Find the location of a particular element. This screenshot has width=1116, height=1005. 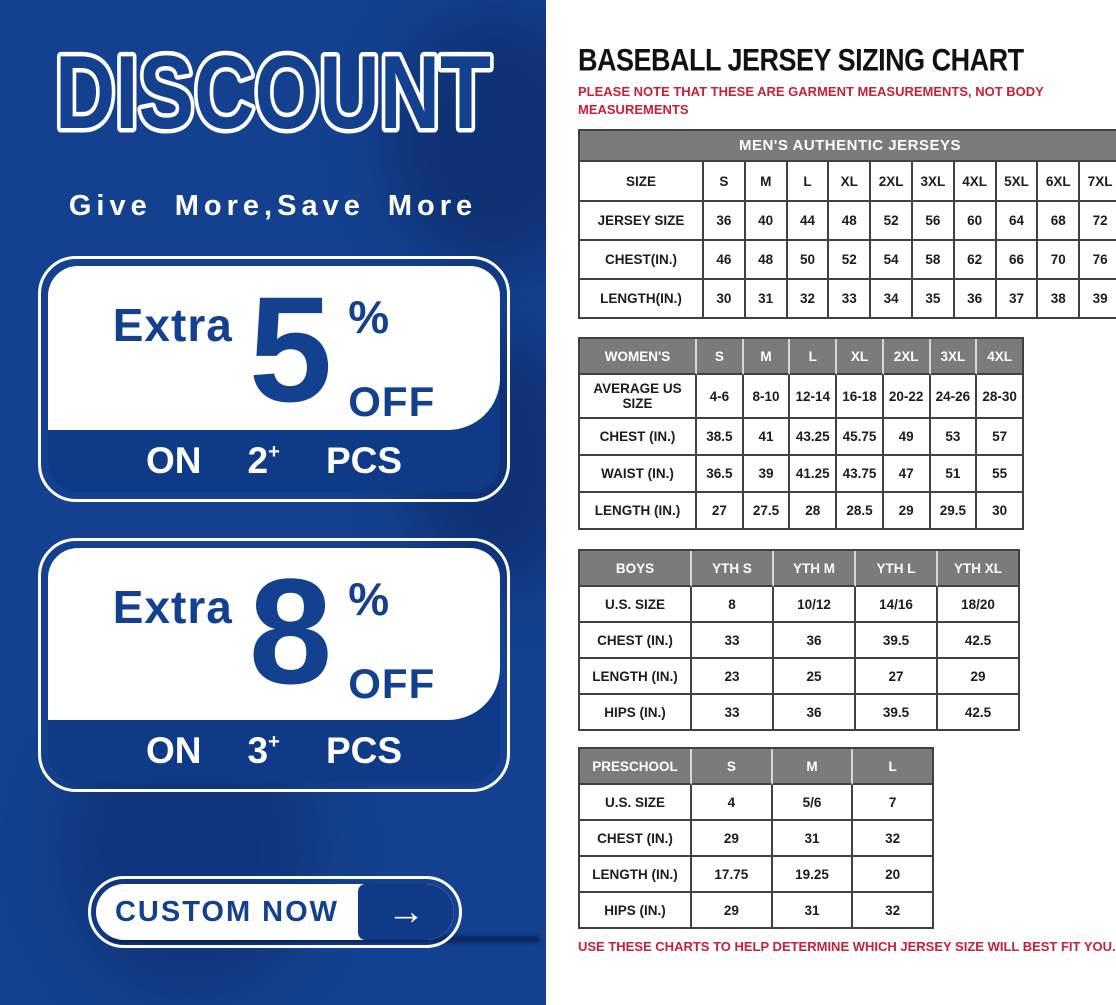

plus-sign: + is located at coordinates (274, 741).